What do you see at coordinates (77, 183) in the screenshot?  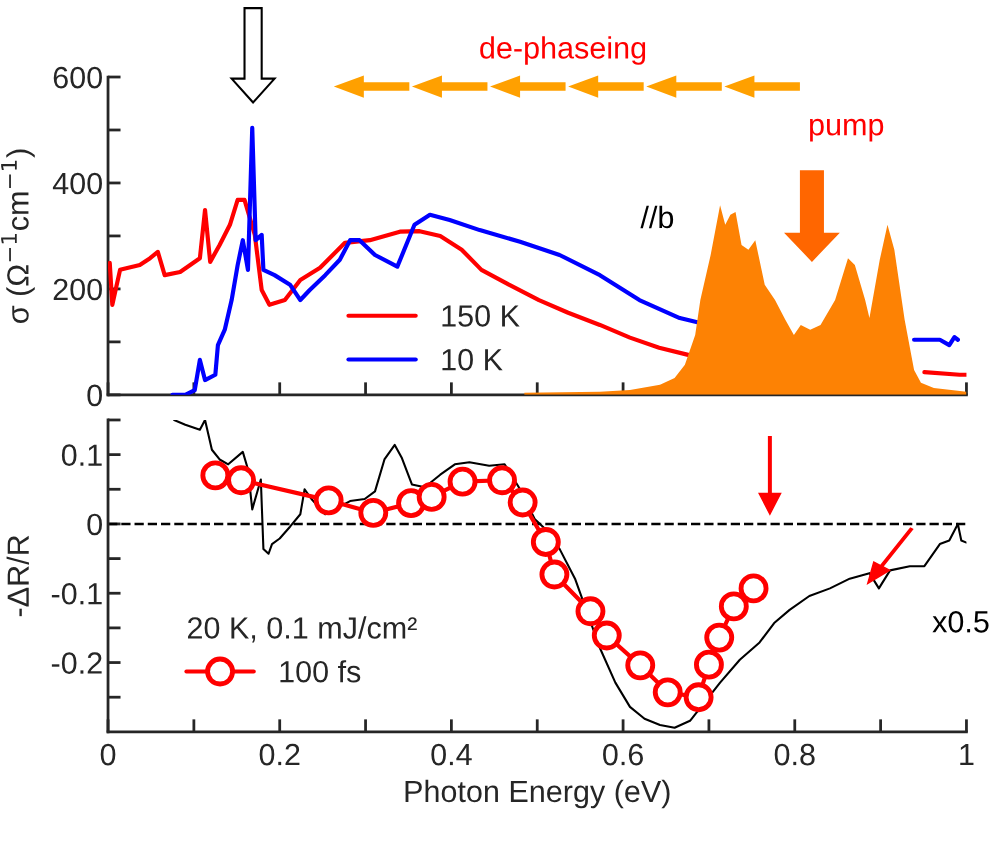 I see `y-tick-label: 400` at bounding box center [77, 183].